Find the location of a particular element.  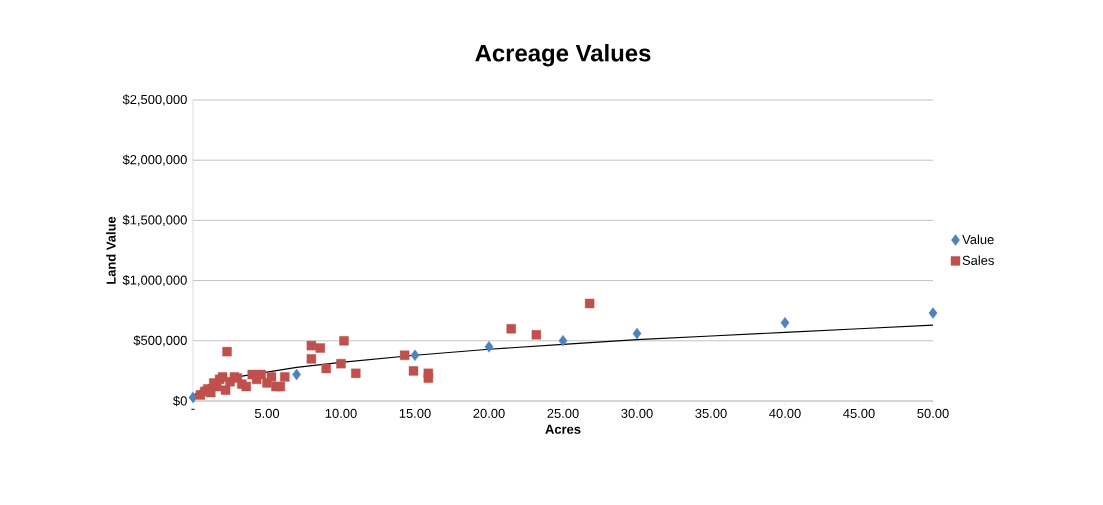

x-tick-label: 45.00 is located at coordinates (859, 413).